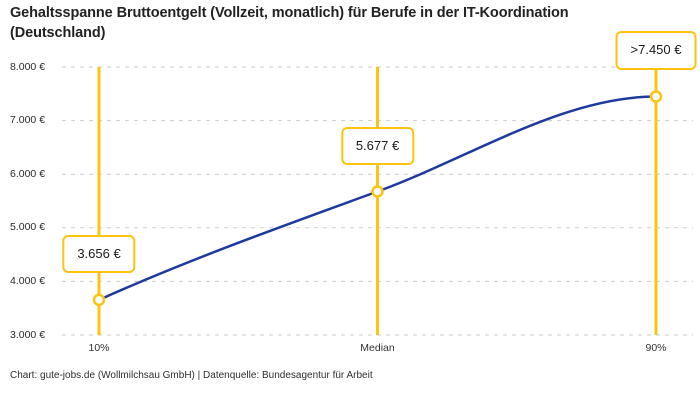  Describe the element at coordinates (656, 348) in the screenshot. I see `x-axis-tick-label: 90%` at that location.